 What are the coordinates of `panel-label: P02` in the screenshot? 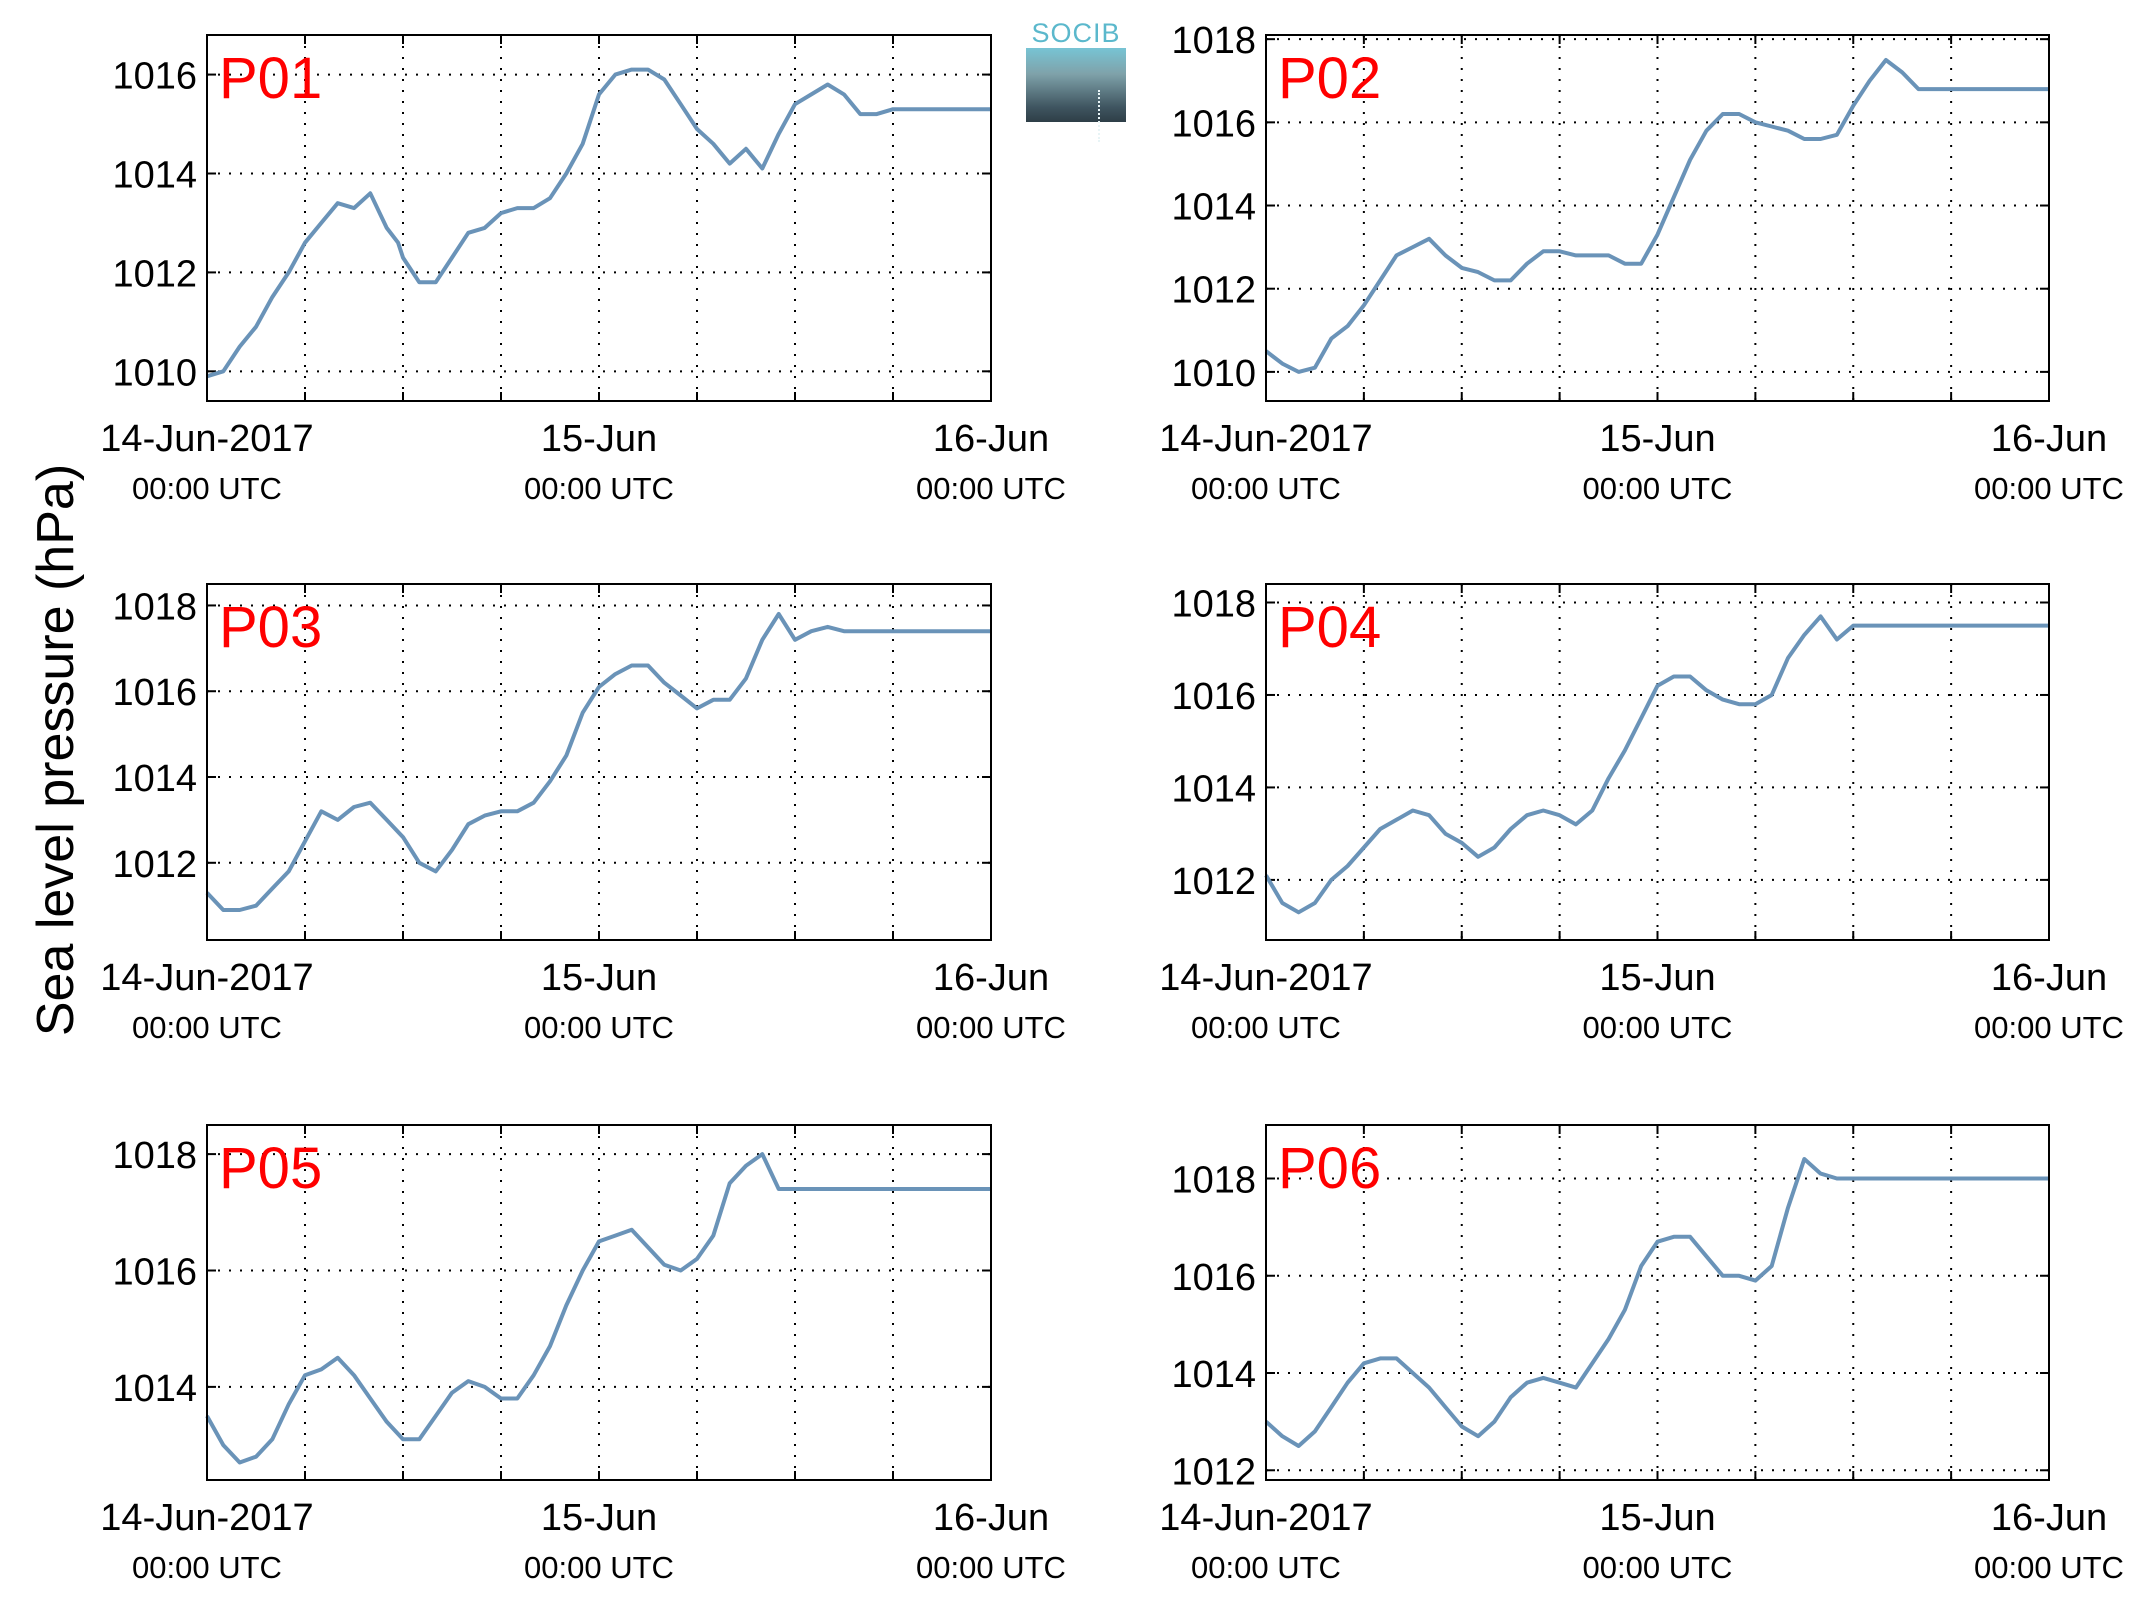 It's located at (1329, 78).